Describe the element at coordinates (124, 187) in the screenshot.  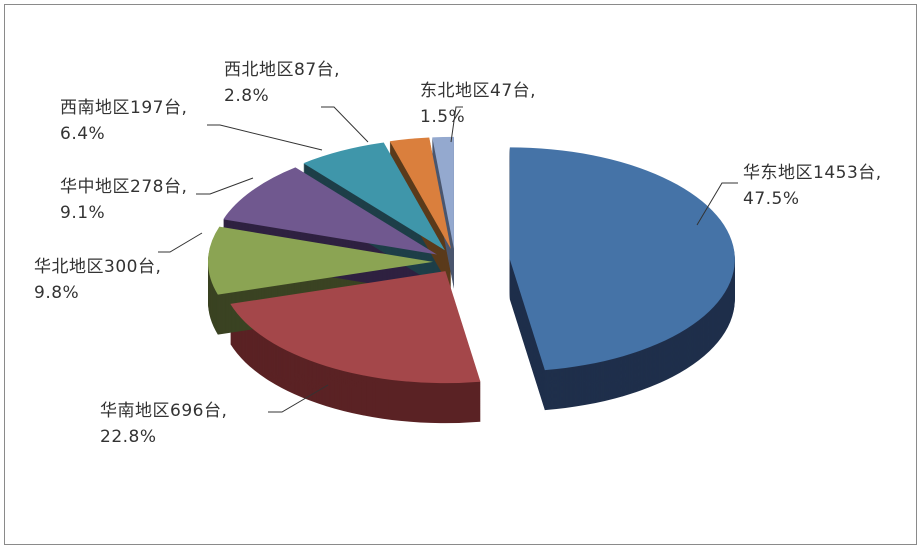
I see `label-name: 华中地区278台,` at that location.